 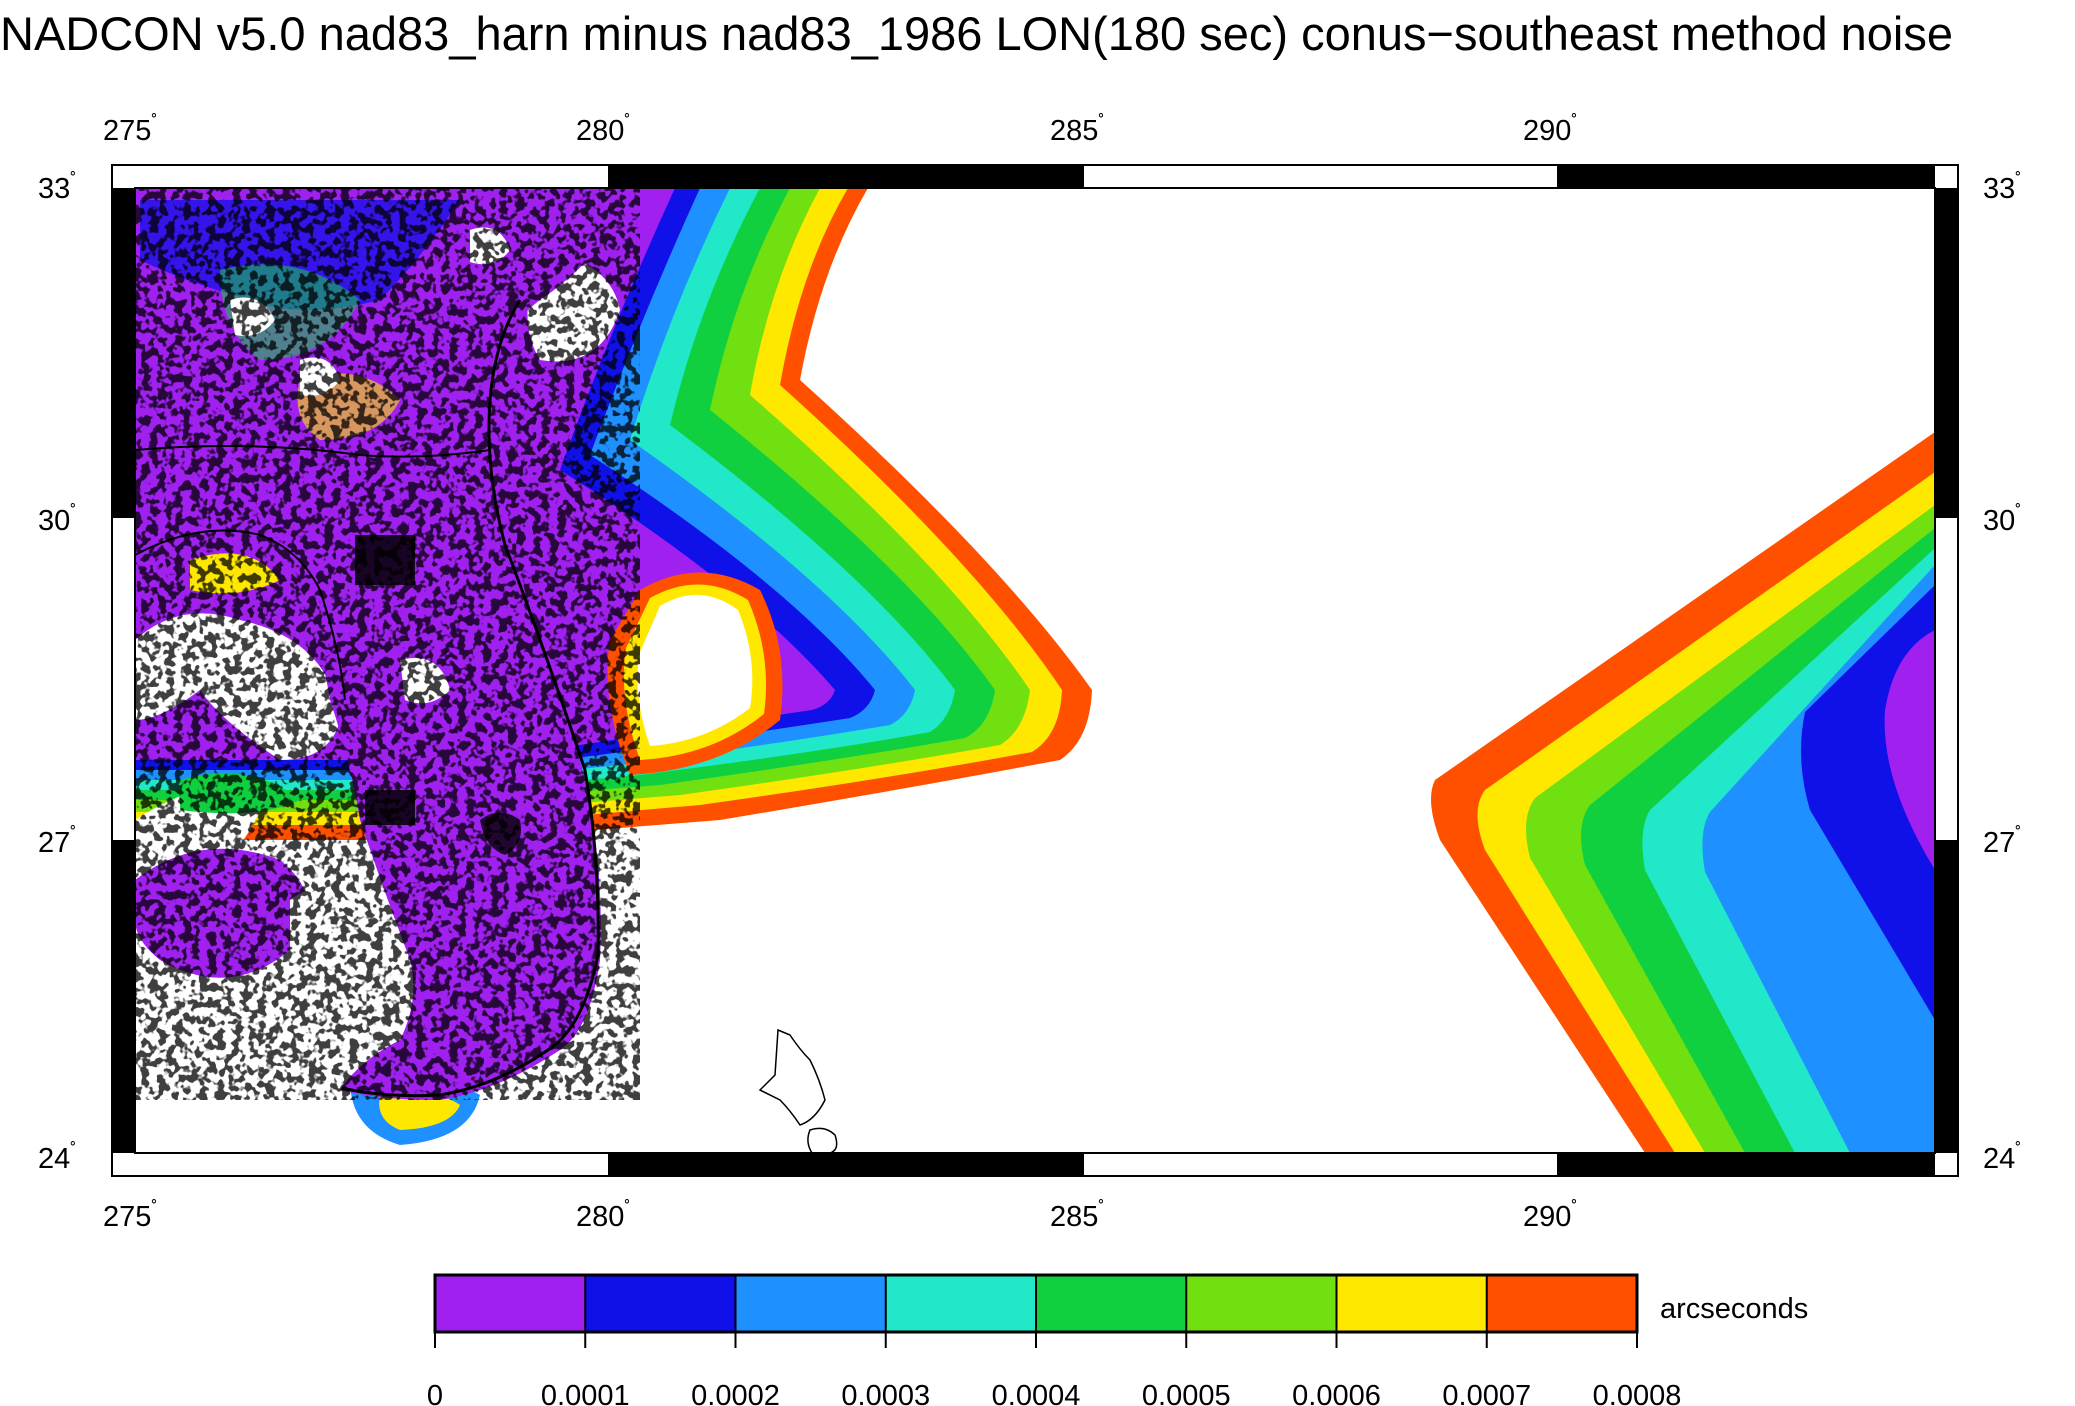 What do you see at coordinates (240, 793) in the screenshot?
I see `gulf-green-streak` at bounding box center [240, 793].